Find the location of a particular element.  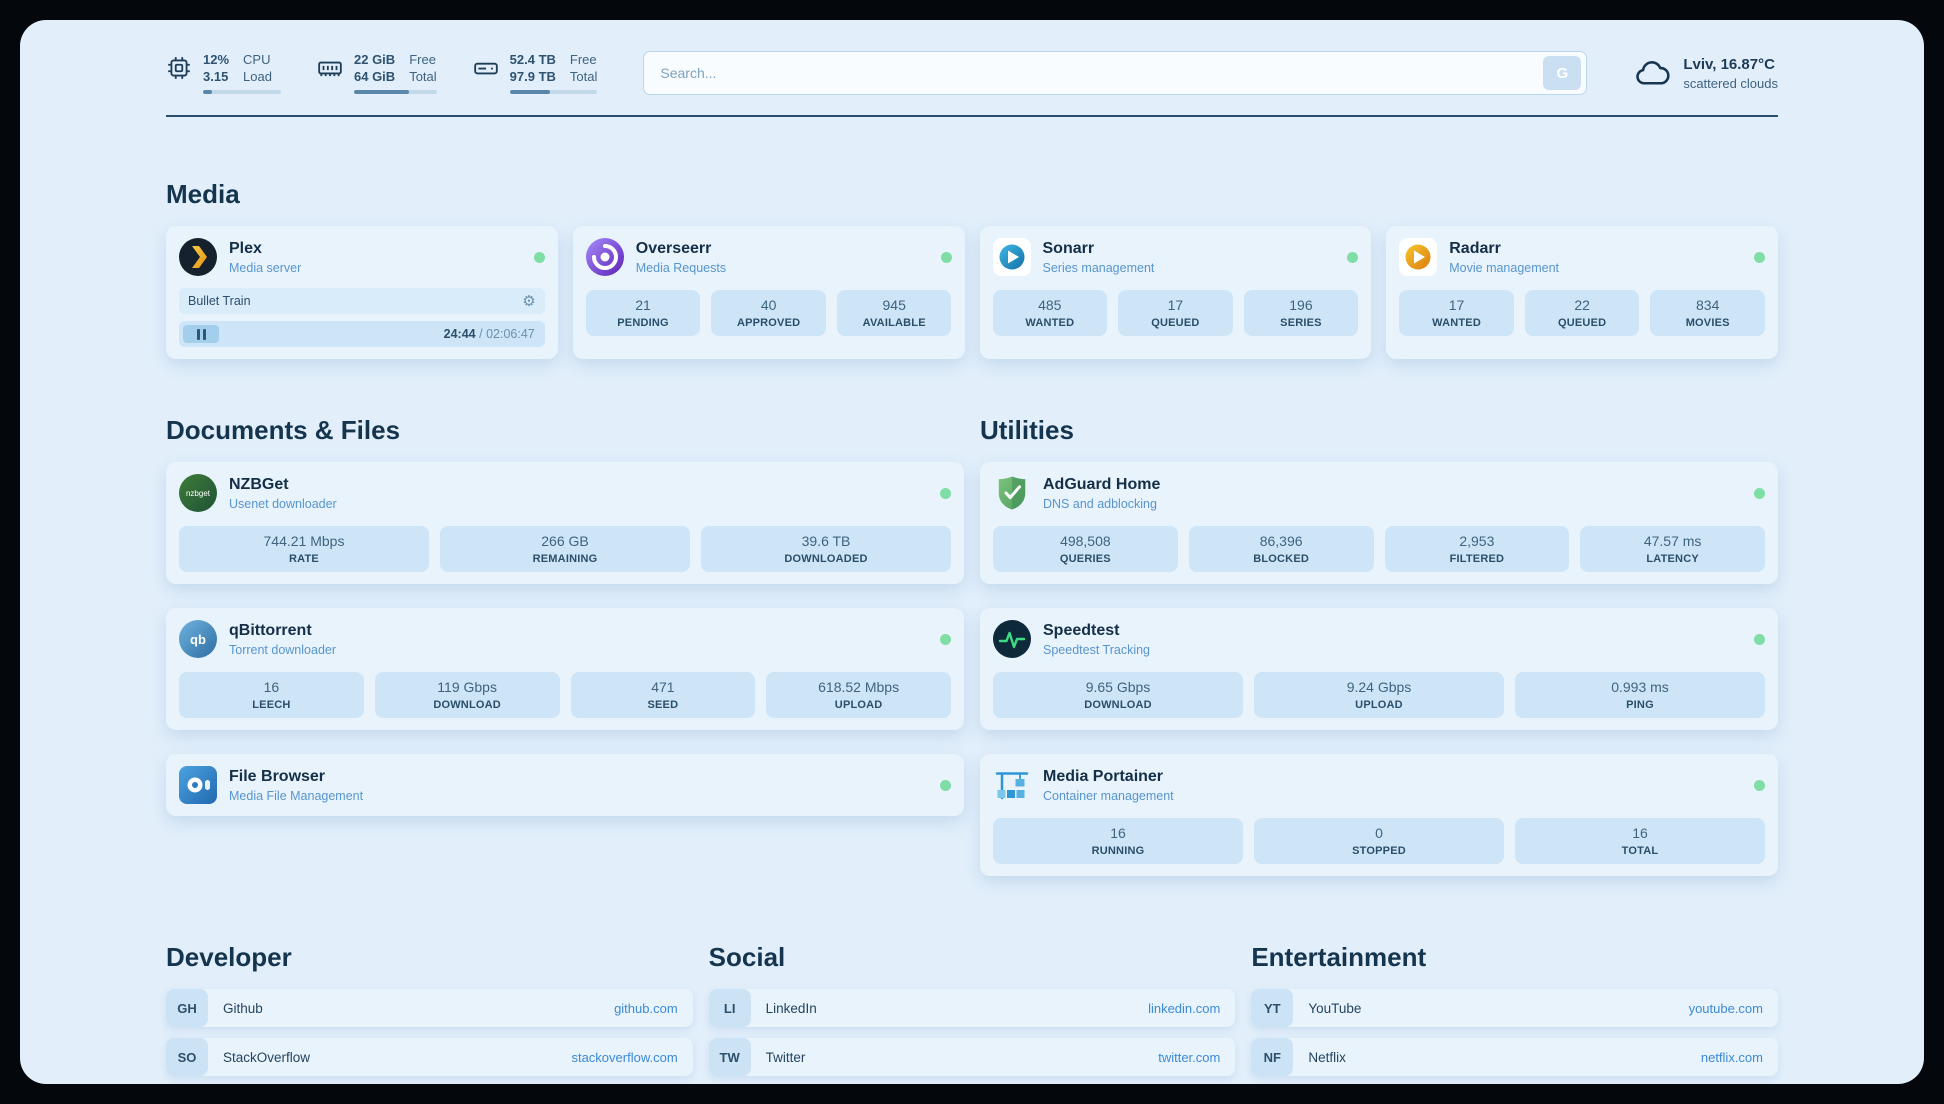

bookmark-youtube: YT YouTube youtube.com is located at coordinates (1514, 1008).